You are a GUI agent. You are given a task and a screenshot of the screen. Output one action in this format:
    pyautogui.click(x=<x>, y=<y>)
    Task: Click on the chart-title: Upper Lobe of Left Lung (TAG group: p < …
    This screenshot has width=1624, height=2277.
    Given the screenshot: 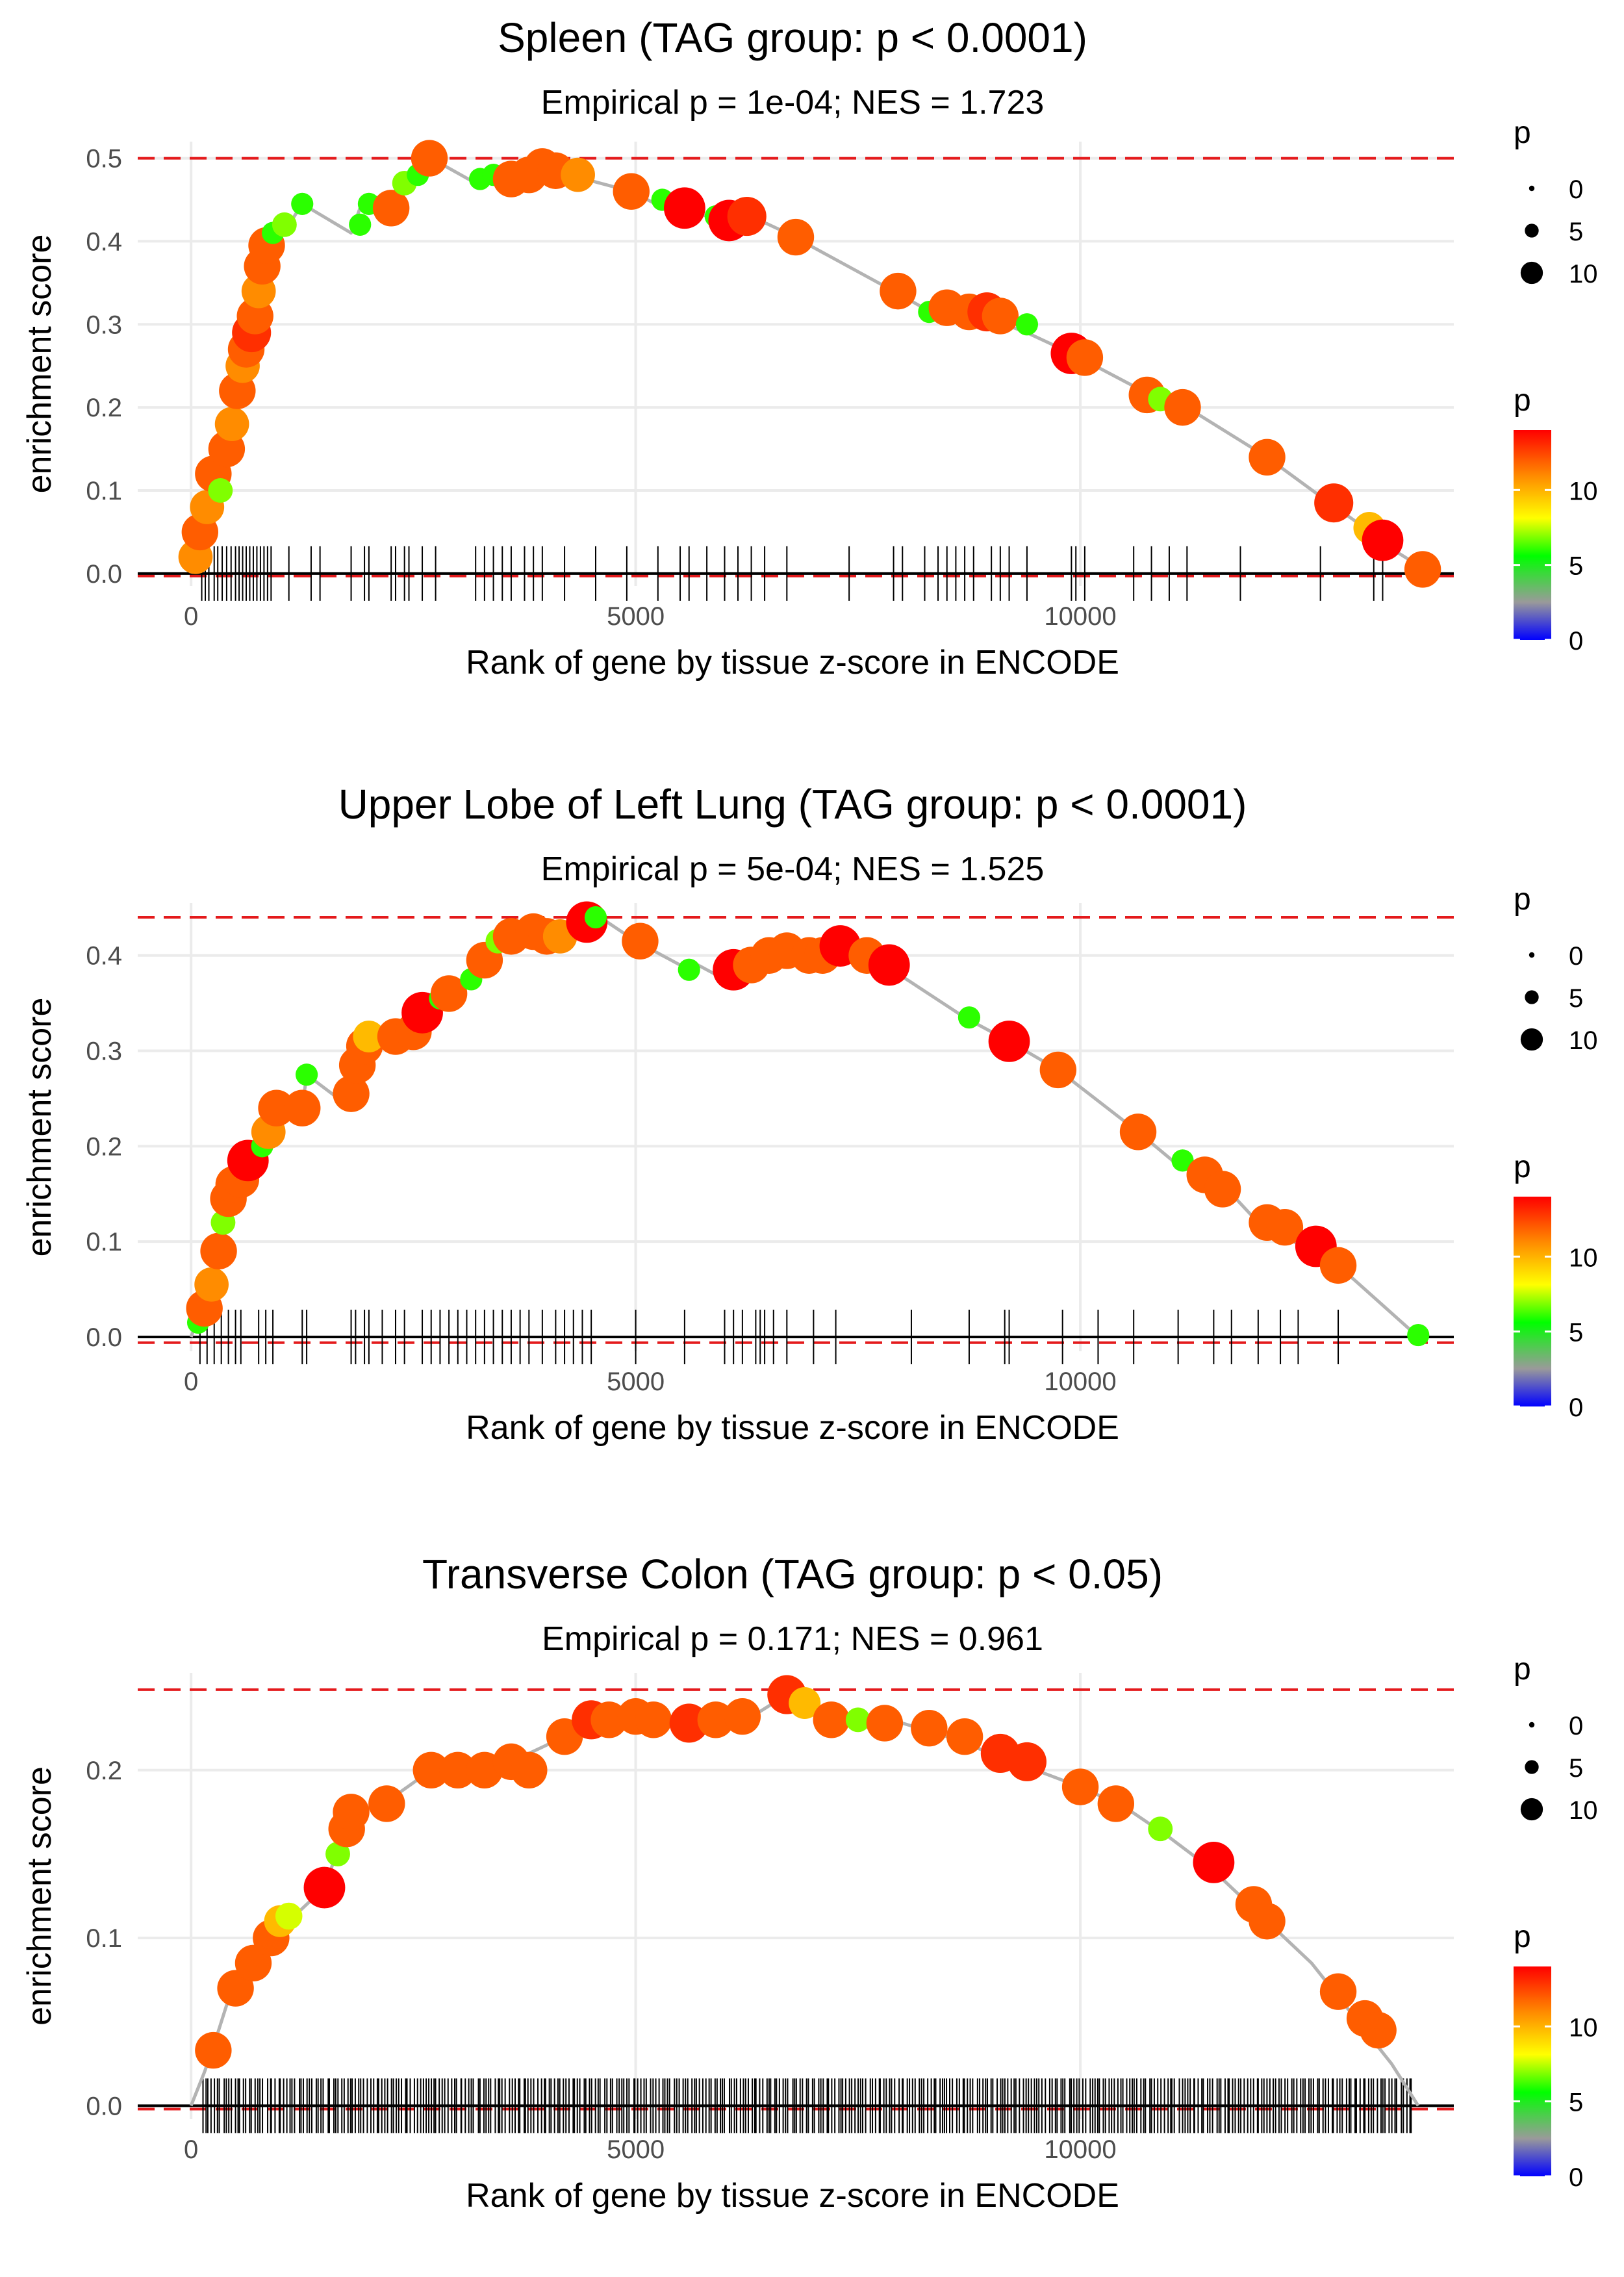 What is the action you would take?
    pyautogui.click(x=792, y=805)
    